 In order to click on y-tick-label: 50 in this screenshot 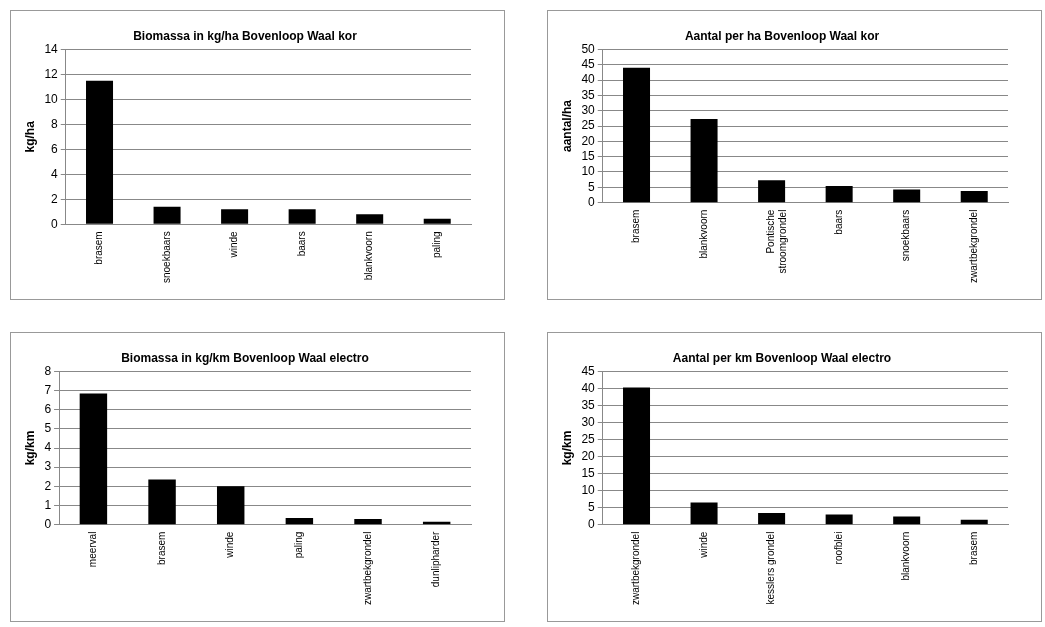, I will do `click(588, 48)`.